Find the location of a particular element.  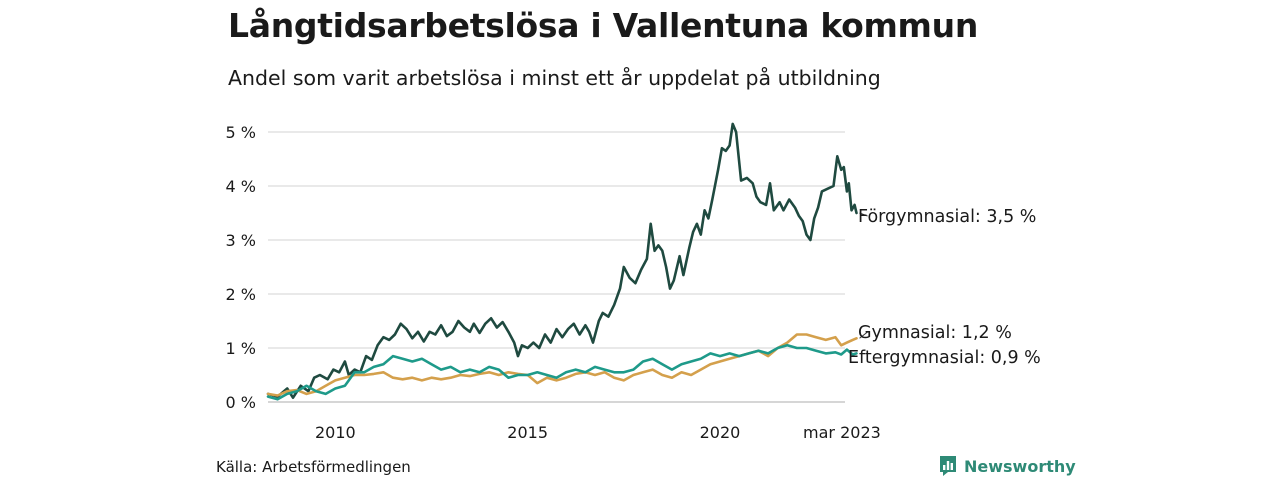

x-tick-label: 2015 is located at coordinates (527, 432).